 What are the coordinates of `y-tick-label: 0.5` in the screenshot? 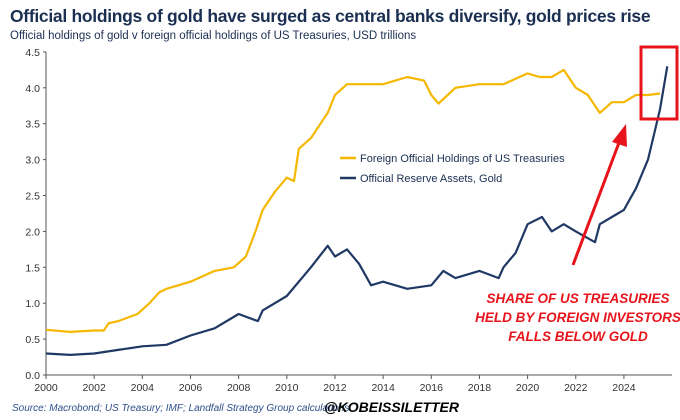 It's located at (32, 340).